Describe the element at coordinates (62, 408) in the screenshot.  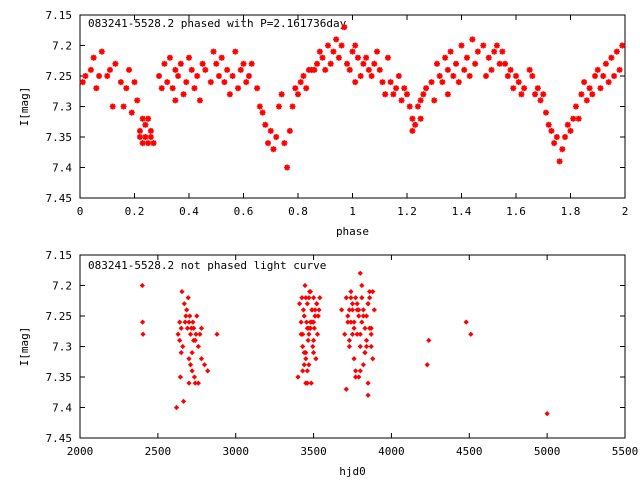
I see `raw-ytick-label: 7.4` at that location.